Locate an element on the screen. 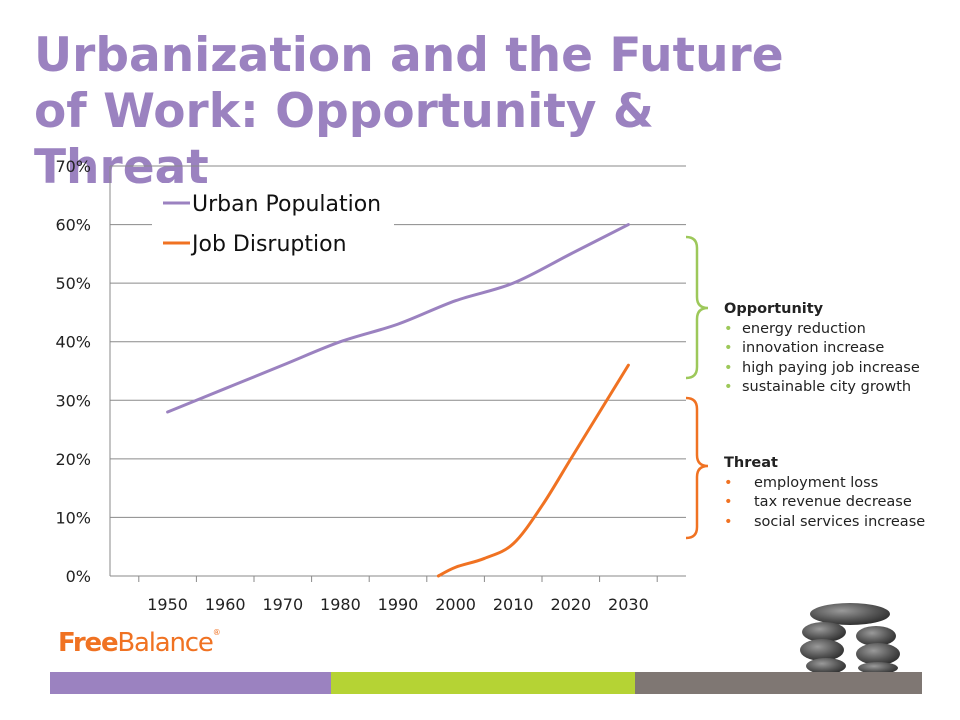  chart-legend: Urban Population Job Disruption is located at coordinates (273, 227).